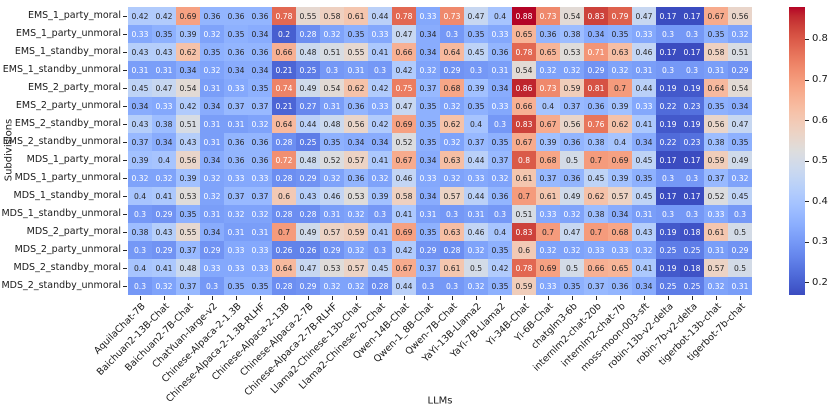  I want to click on heatmap-cell: 0.59, so click(356, 232).